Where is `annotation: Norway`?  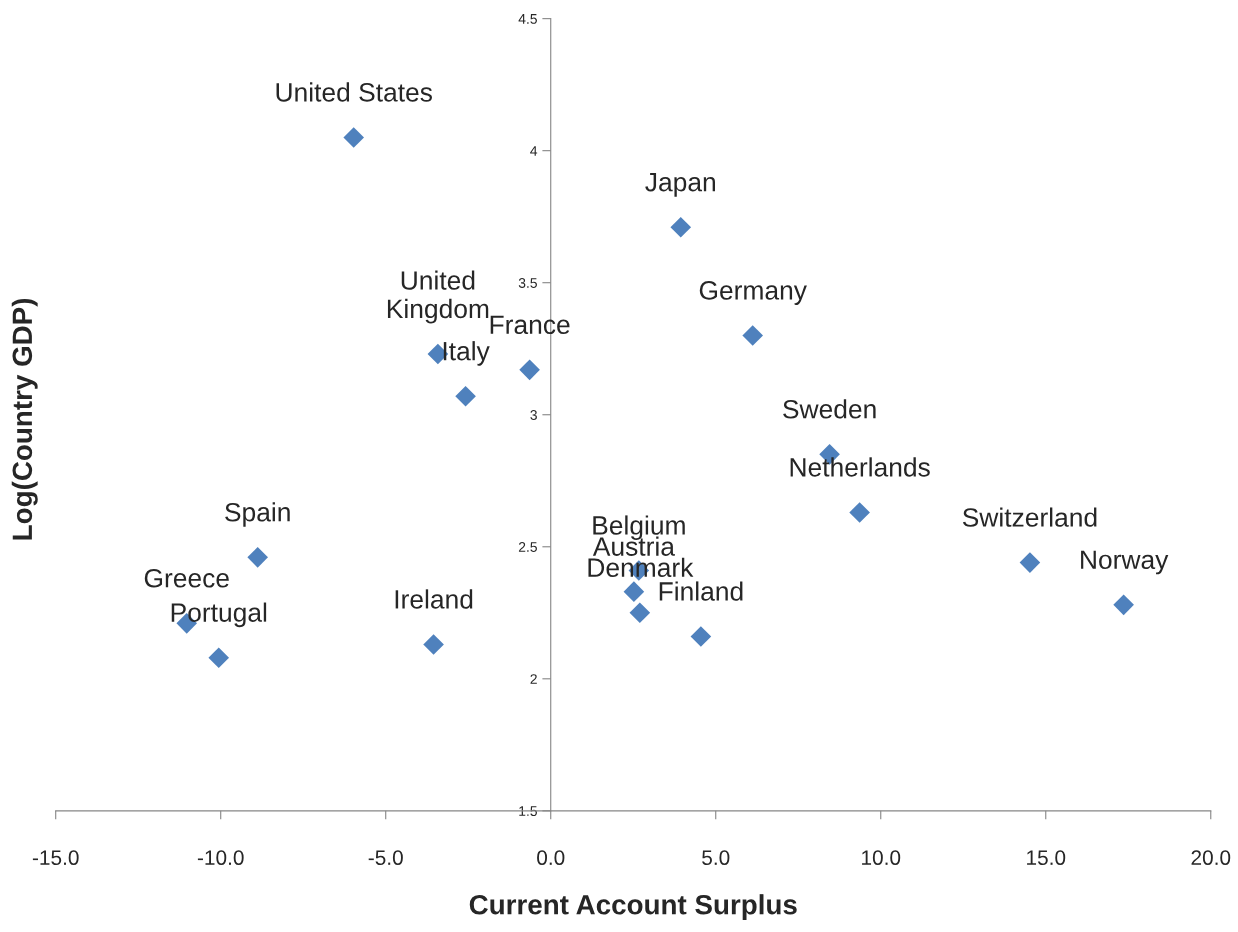
annotation: Norway is located at coordinates (1125, 562).